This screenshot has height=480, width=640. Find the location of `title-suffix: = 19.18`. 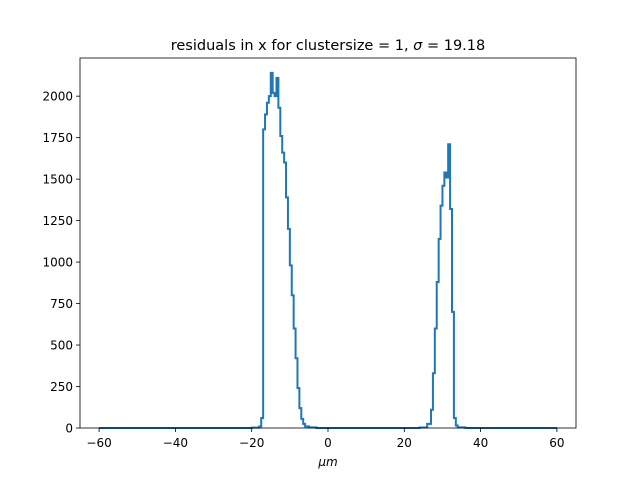

title-suffix: = 19.18 is located at coordinates (453, 46).